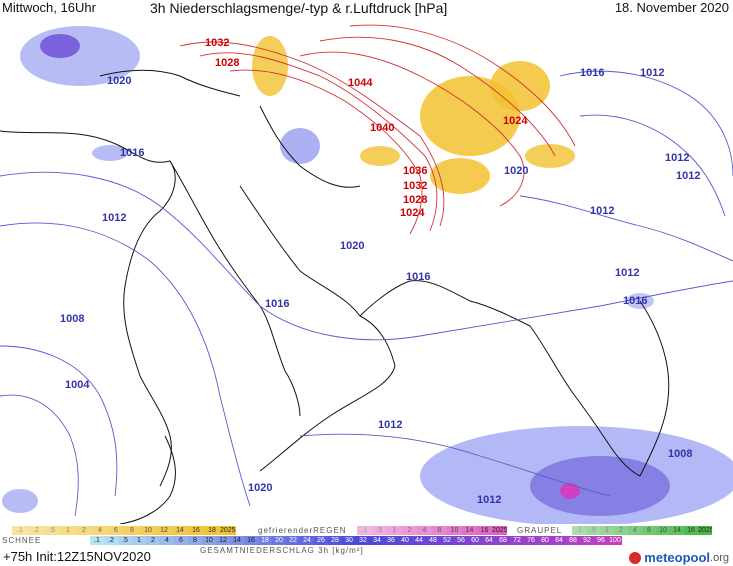 This screenshot has height=566, width=733. Describe the element at coordinates (164, 530) in the screenshot. I see `snow-scale-cell: 12` at that location.